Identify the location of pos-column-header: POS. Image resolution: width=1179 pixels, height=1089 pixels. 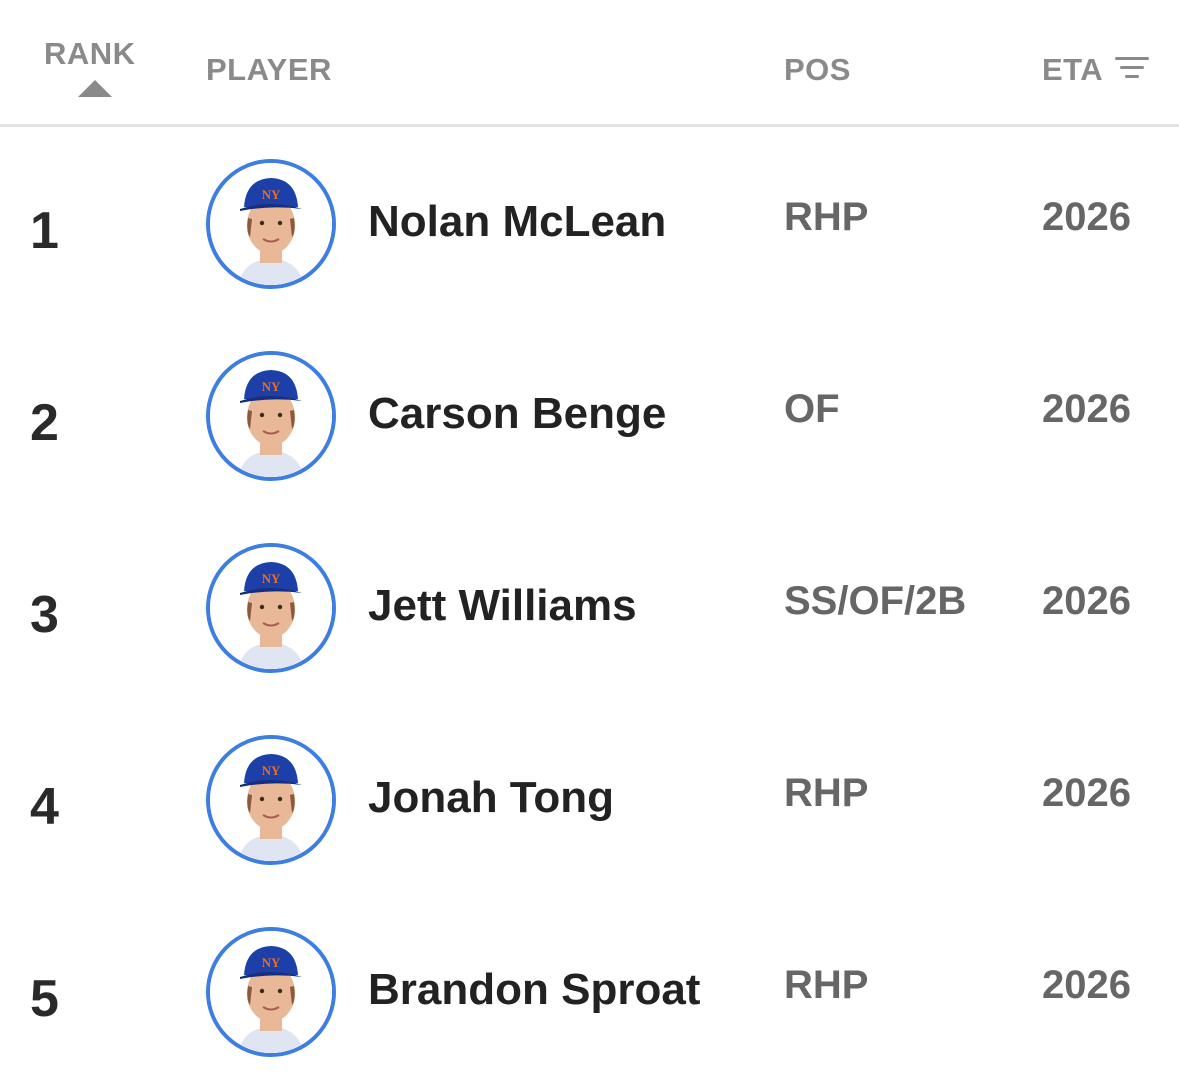
(817, 69).